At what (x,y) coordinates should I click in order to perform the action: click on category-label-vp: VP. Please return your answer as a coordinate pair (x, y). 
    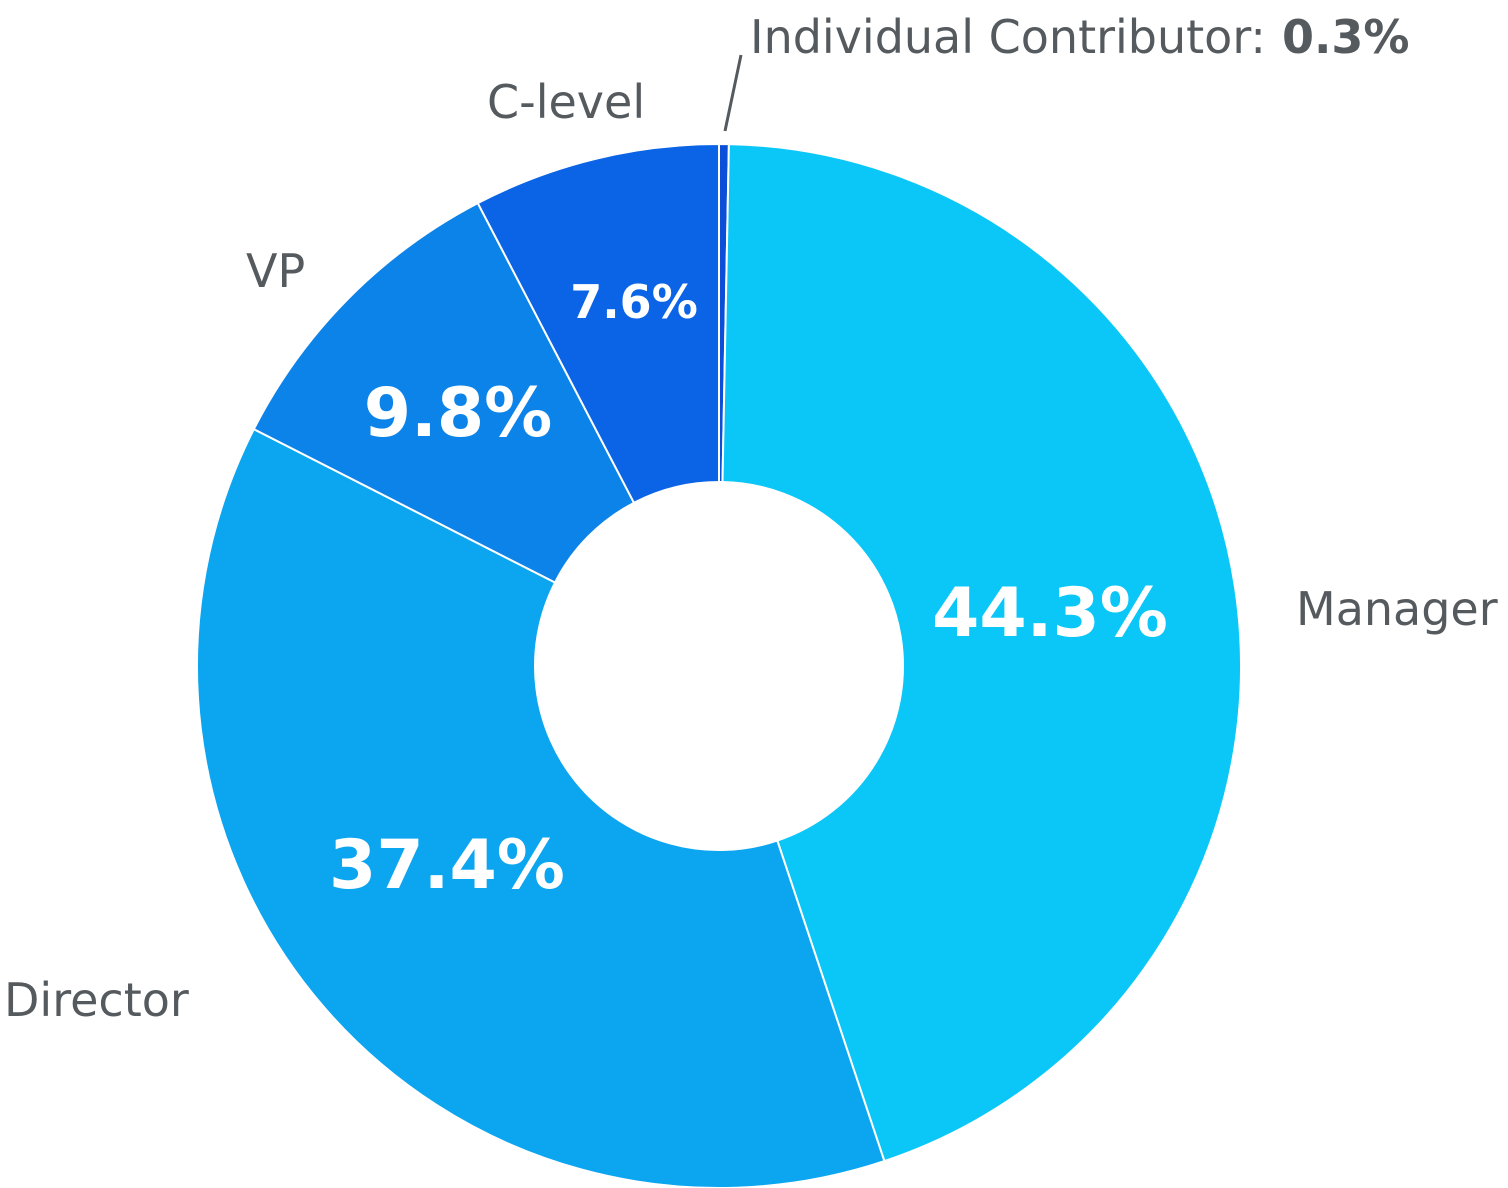
    Looking at the image, I should click on (275, 271).